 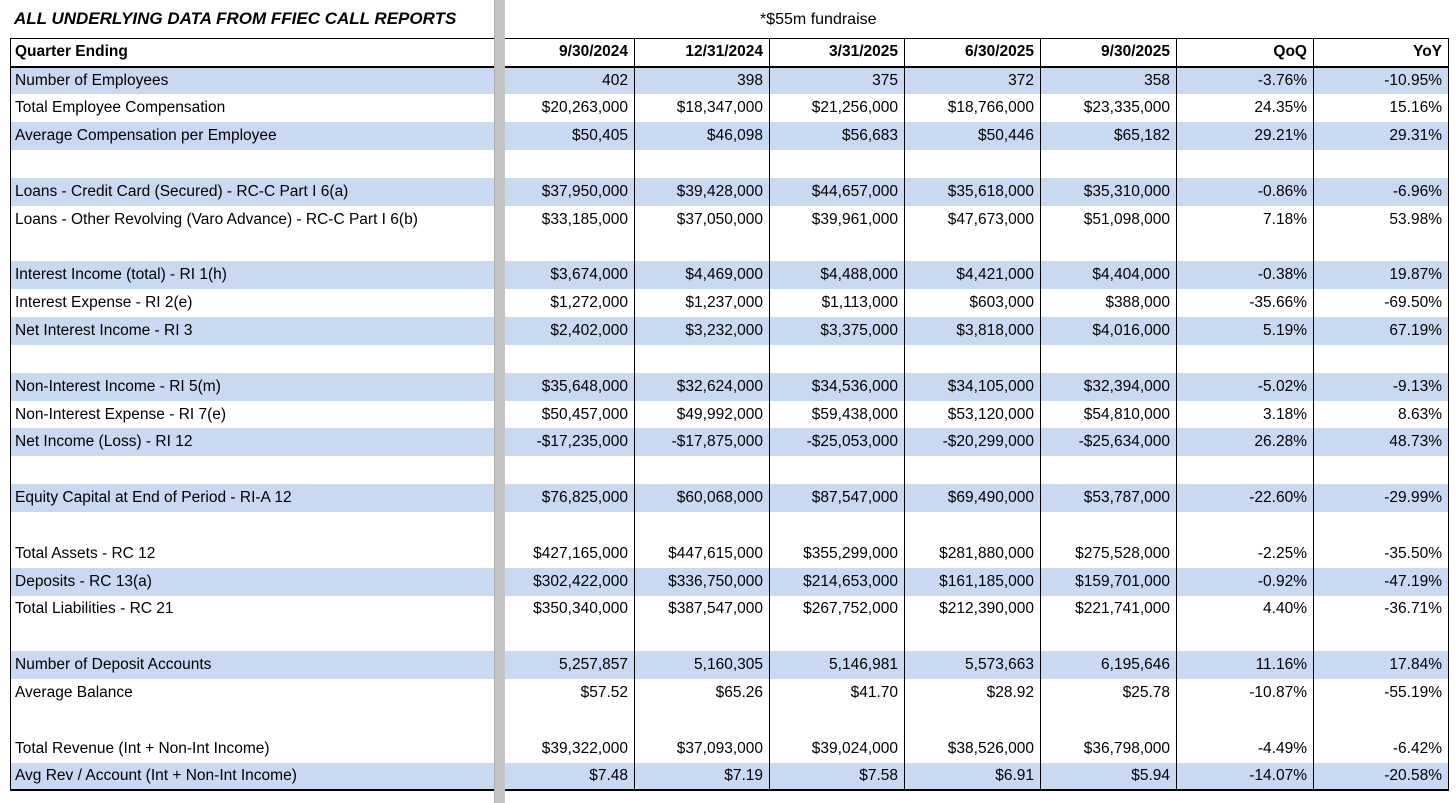 What do you see at coordinates (254, 776) in the screenshot?
I see `row-label: Avg Rev / Account (Int + Non-Int Income)` at bounding box center [254, 776].